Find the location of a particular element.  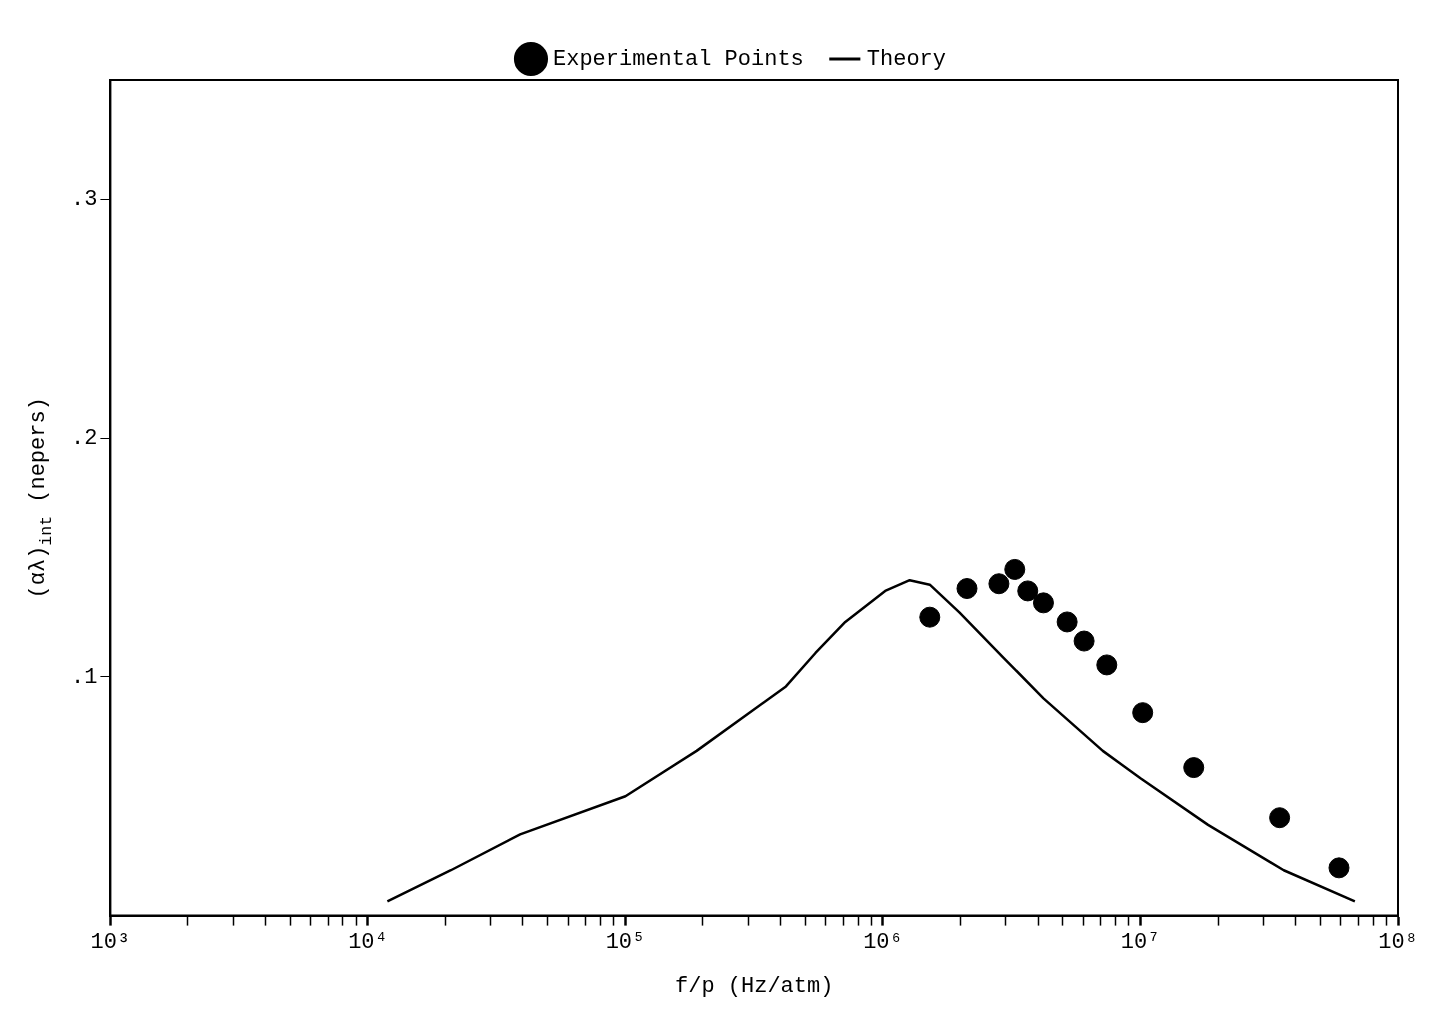

y-tick-label: .2 is located at coordinates (84, 438).